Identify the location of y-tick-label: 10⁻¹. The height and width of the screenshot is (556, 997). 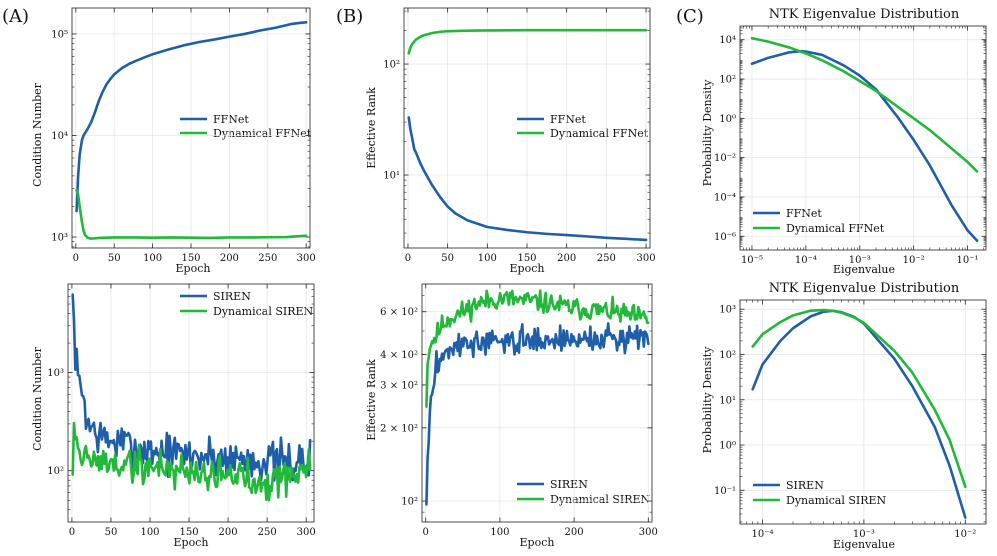
(725, 491).